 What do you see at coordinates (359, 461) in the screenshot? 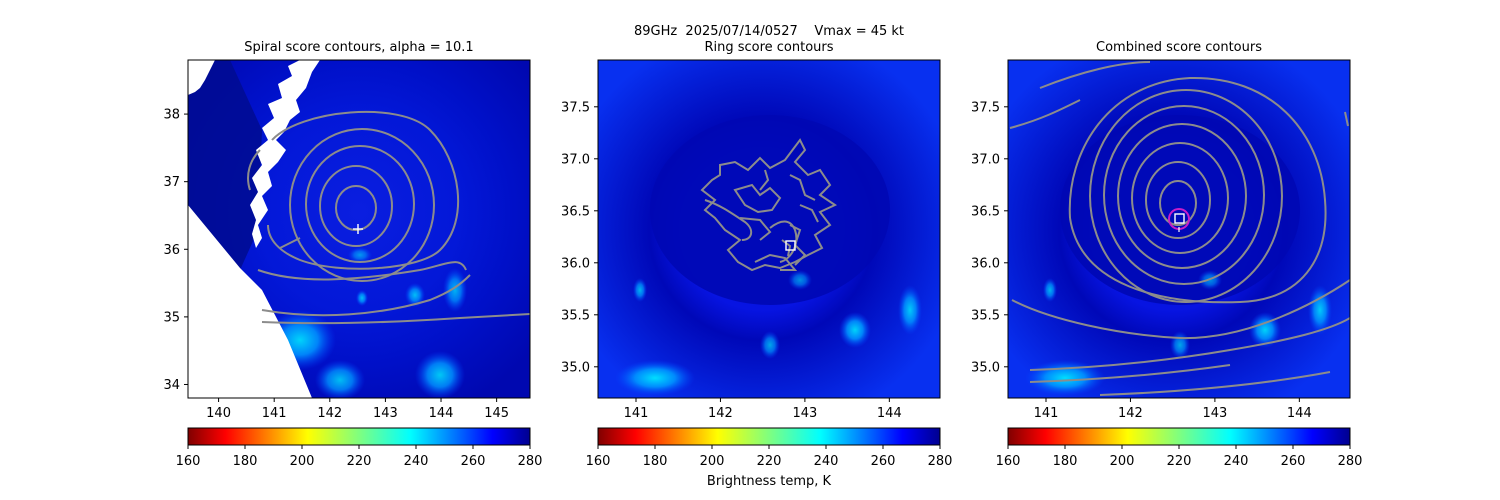
I see `colorbar1-tick-label: 220` at bounding box center [359, 461].